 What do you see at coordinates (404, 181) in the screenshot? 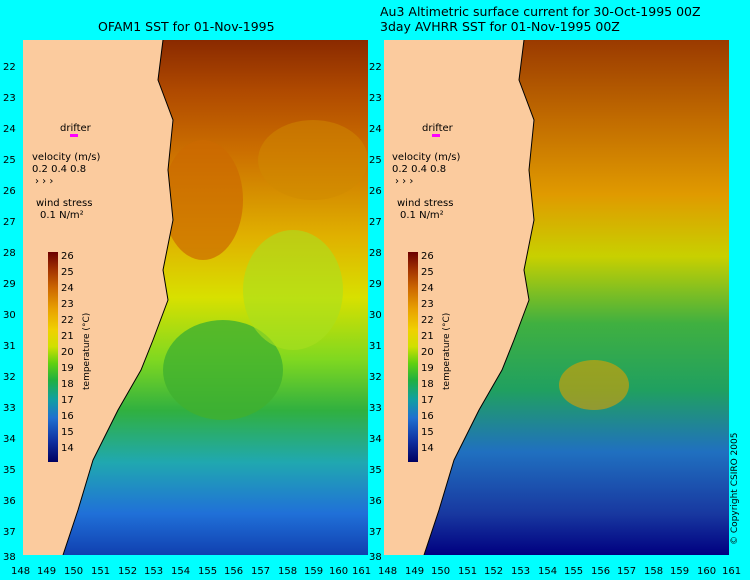
I see `velocity-arrows-icon: › › ›` at bounding box center [404, 181].